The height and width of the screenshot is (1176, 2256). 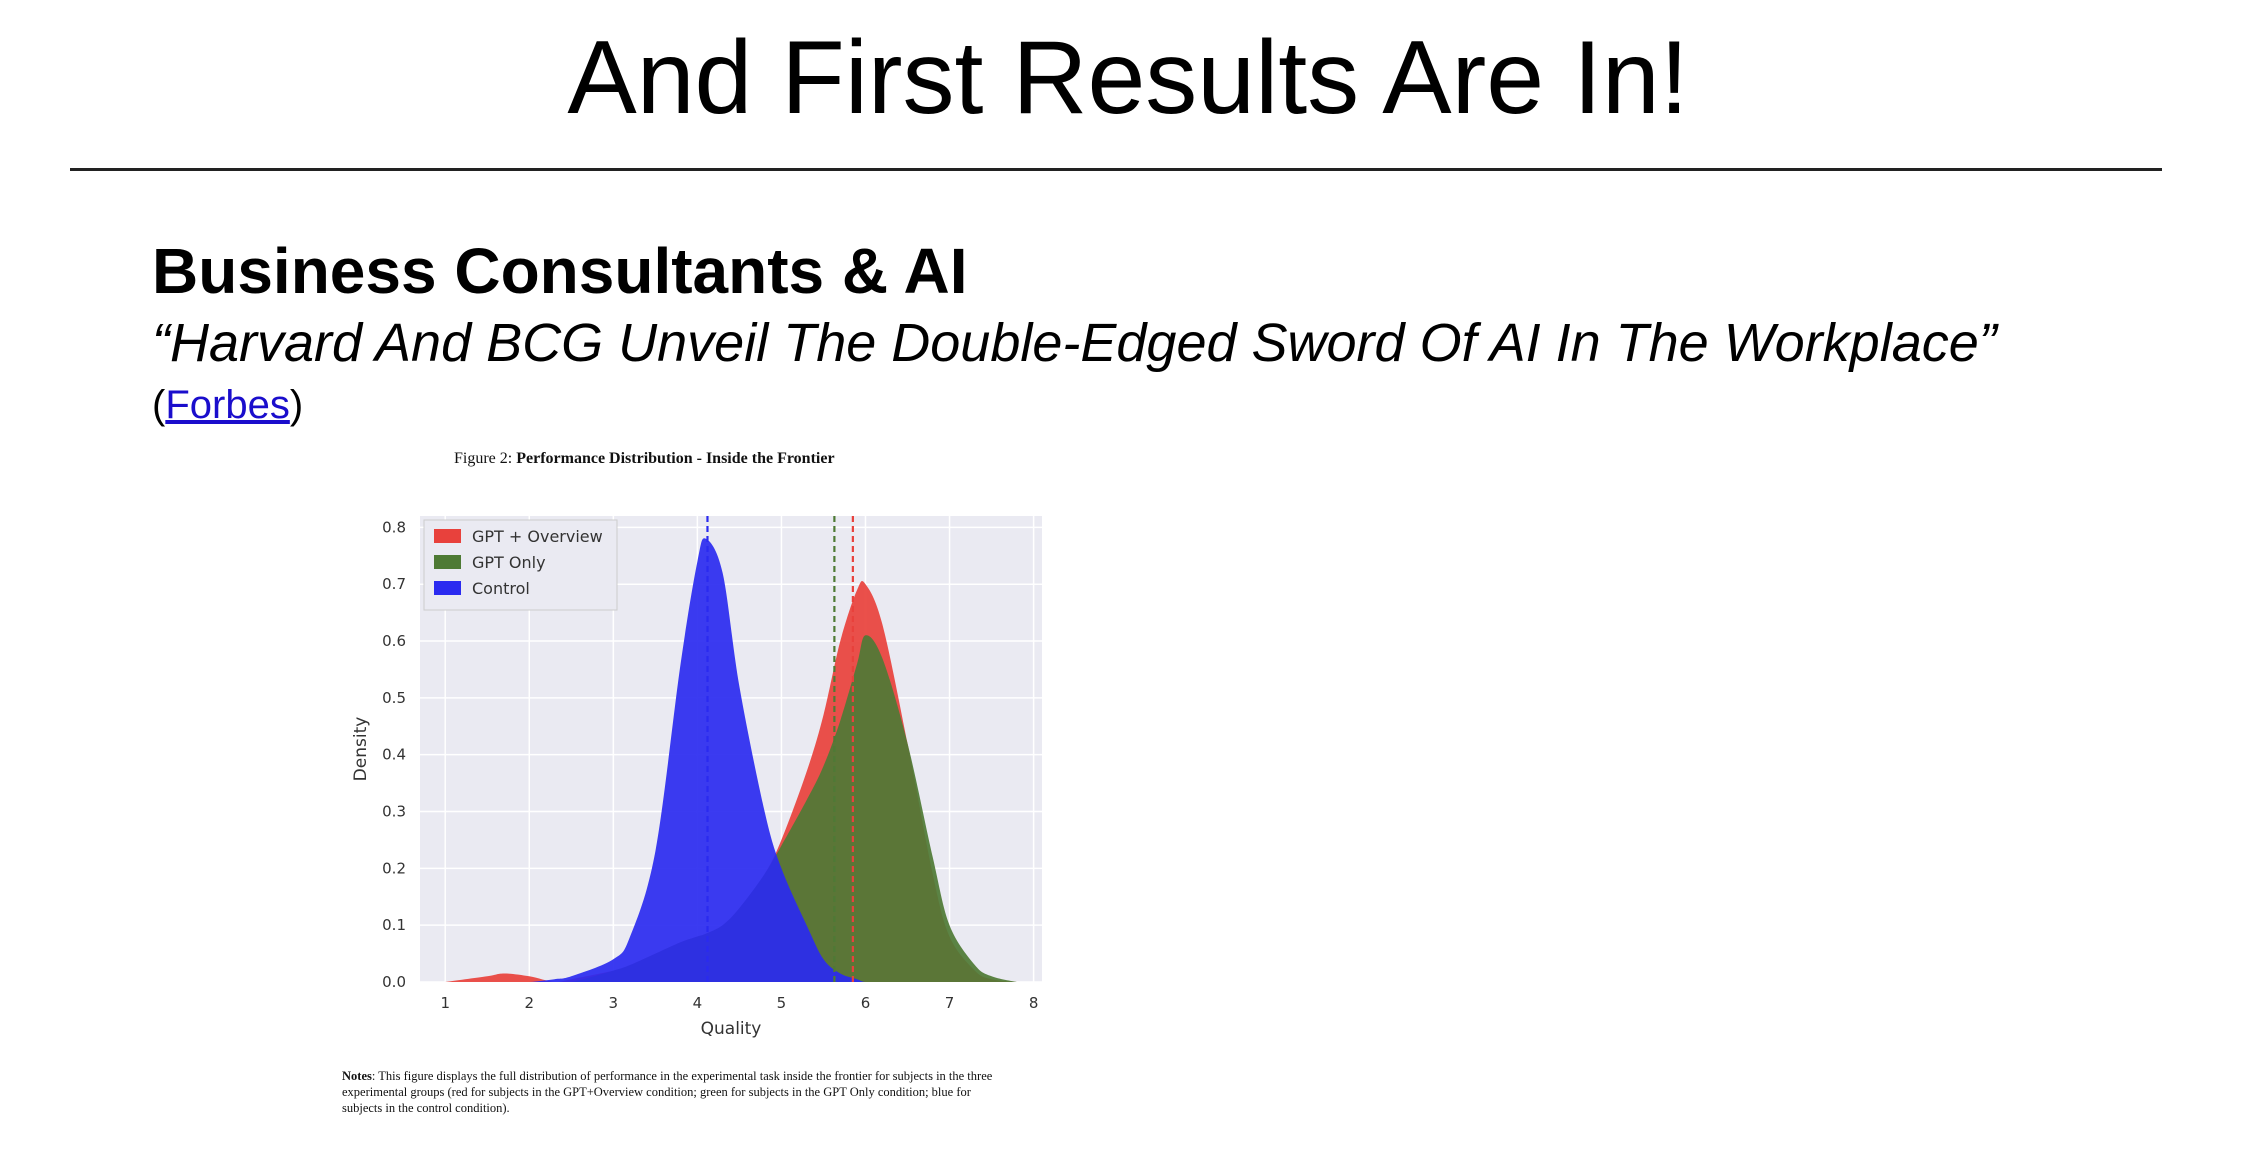 I want to click on x-tick-label: 6, so click(x=866, y=1003).